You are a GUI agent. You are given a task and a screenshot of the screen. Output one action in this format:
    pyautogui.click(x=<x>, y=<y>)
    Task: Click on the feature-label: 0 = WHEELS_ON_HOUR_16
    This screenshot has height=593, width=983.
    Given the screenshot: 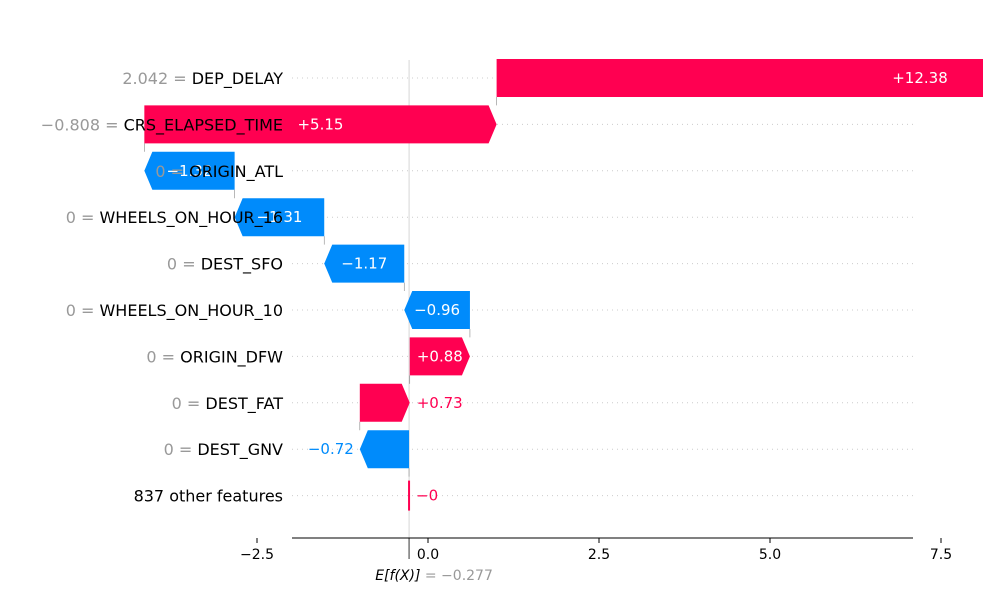 What is the action you would take?
    pyautogui.click(x=174, y=218)
    